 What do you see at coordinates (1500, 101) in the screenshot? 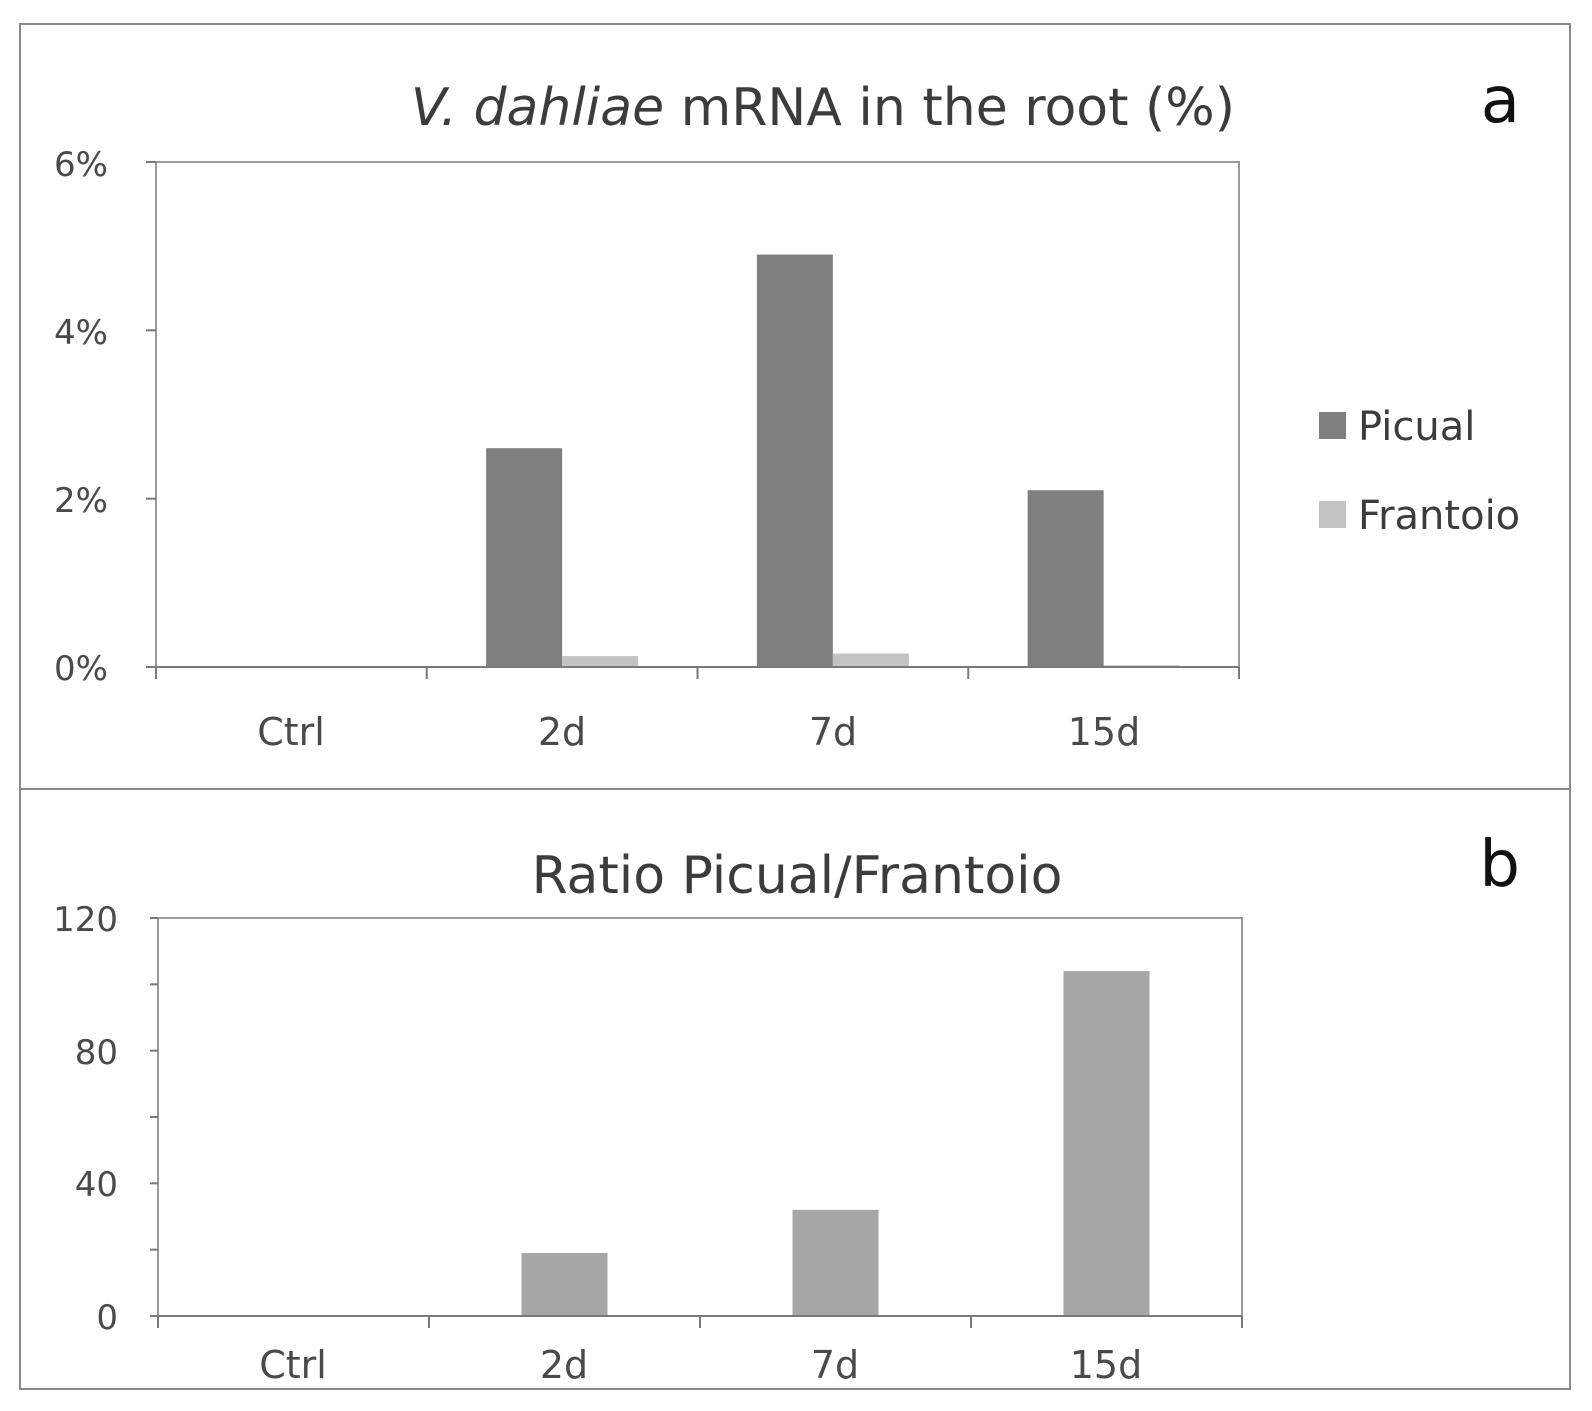
I see `panel-a-letter: a` at bounding box center [1500, 101].